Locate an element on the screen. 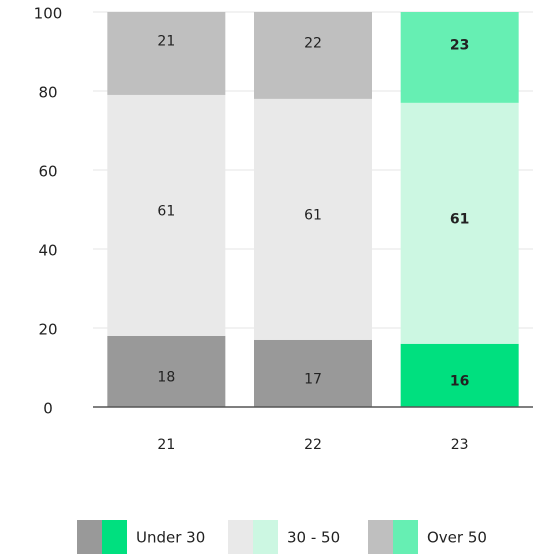 This screenshot has width=537, height=555. data-label: 17 is located at coordinates (313, 379).